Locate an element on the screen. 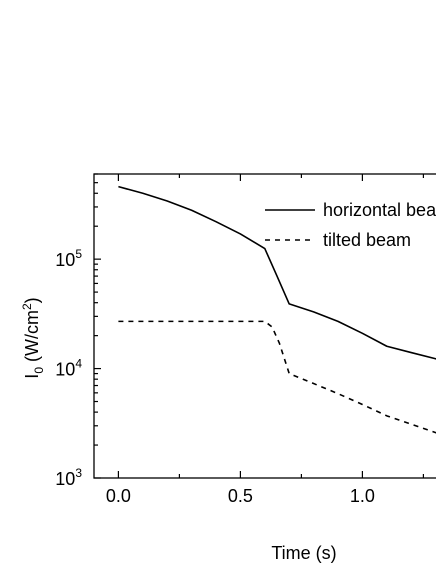 The height and width of the screenshot is (564, 436). legend-label-horizontal-beam: horizontal beam is located at coordinates (379, 210).